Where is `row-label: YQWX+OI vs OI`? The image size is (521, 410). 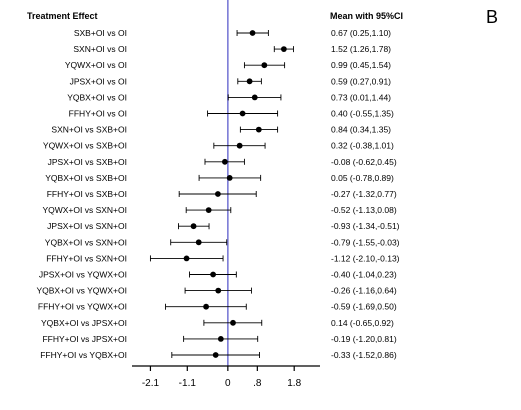 row-label: YQWX+OI vs OI is located at coordinates (96, 65).